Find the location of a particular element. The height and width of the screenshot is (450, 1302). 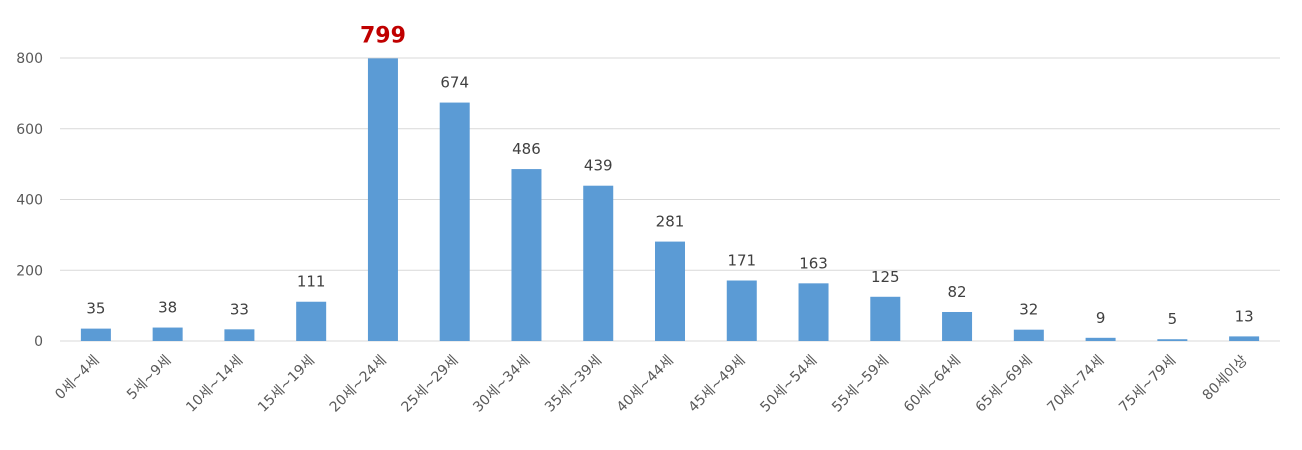

data-label: 125 is located at coordinates (885, 277).